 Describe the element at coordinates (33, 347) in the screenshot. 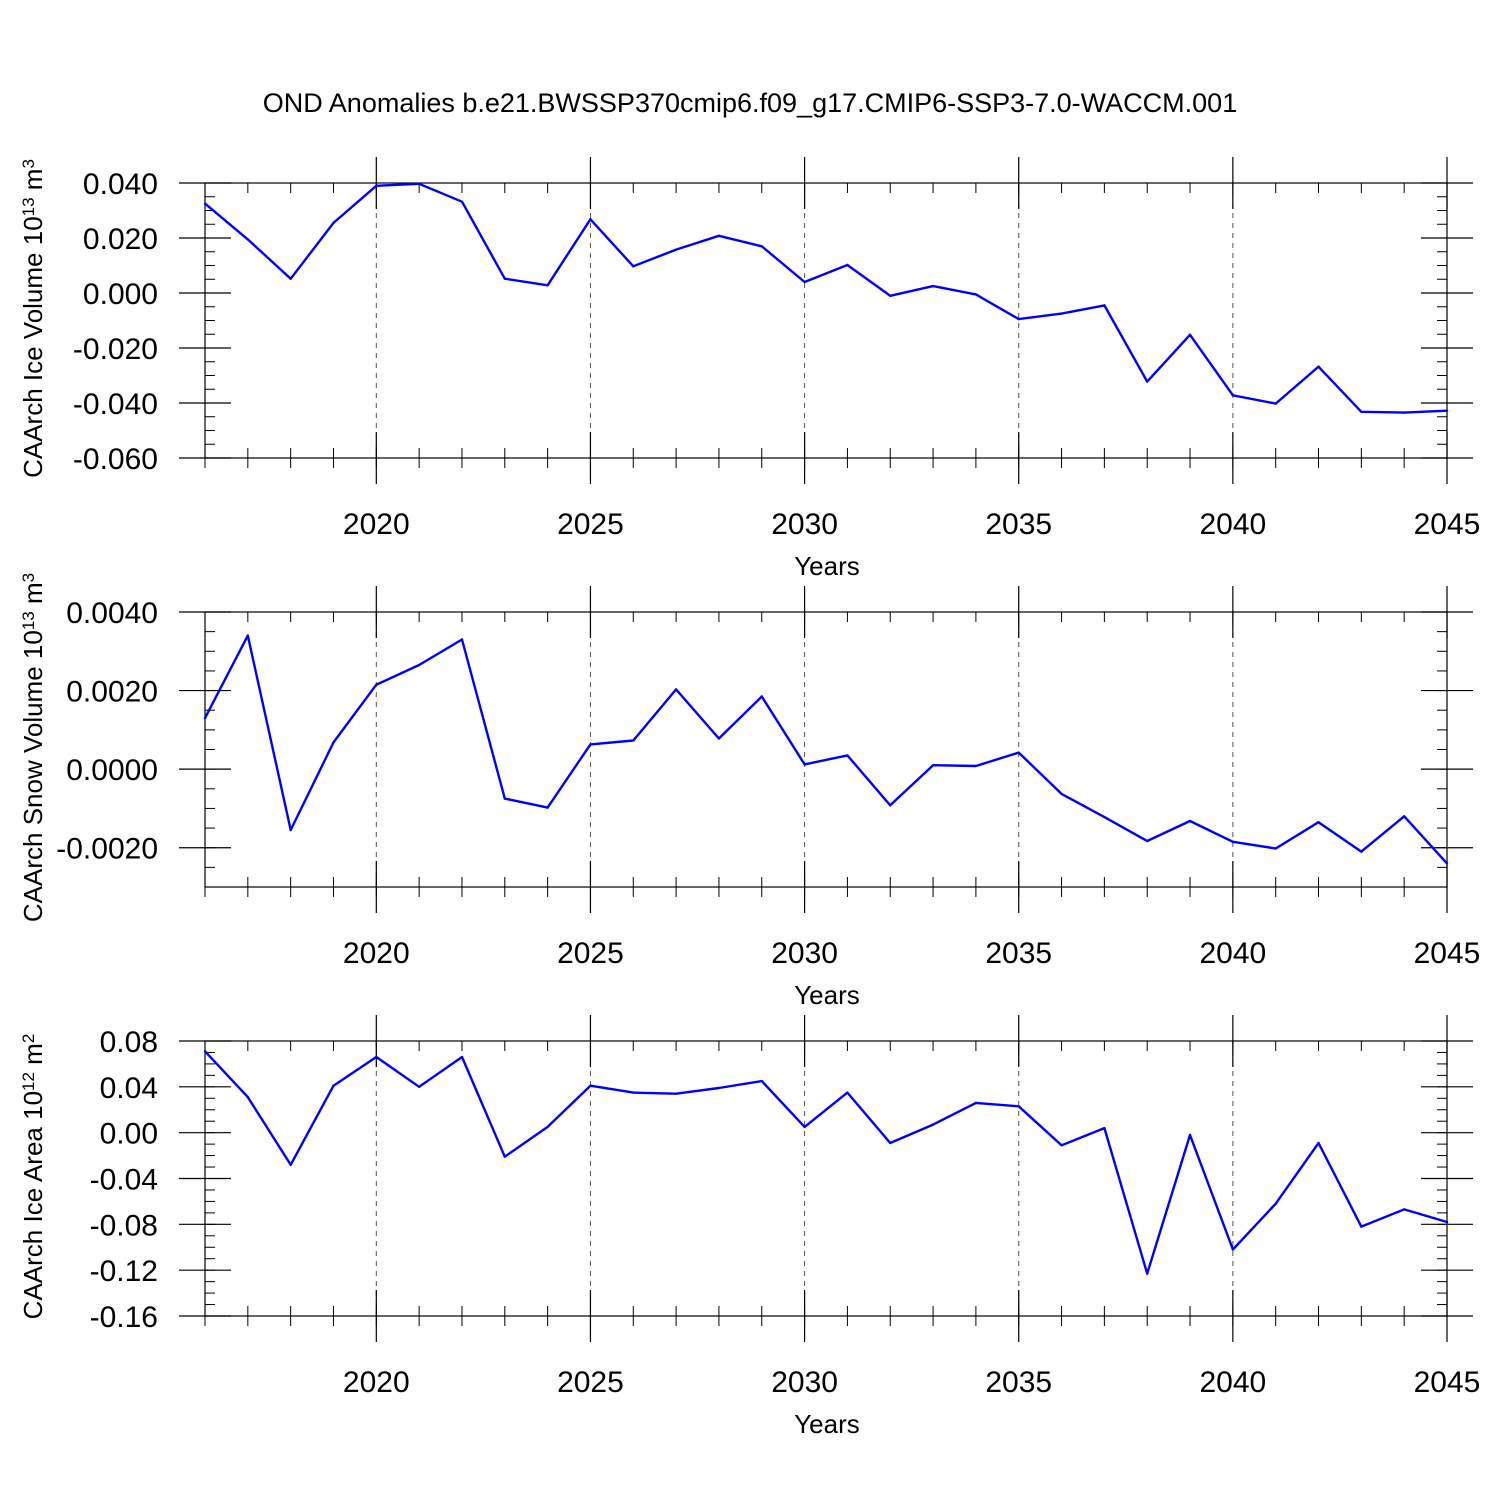

I see `y-axis-title-part: CAArch Ice Volume 10` at that location.